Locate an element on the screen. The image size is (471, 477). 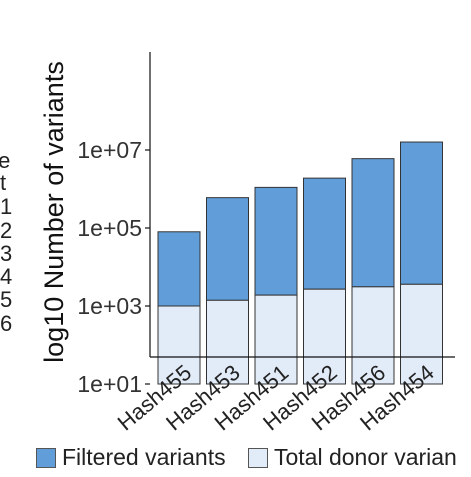
left-fragment-7: 6 is located at coordinates (6, 323).